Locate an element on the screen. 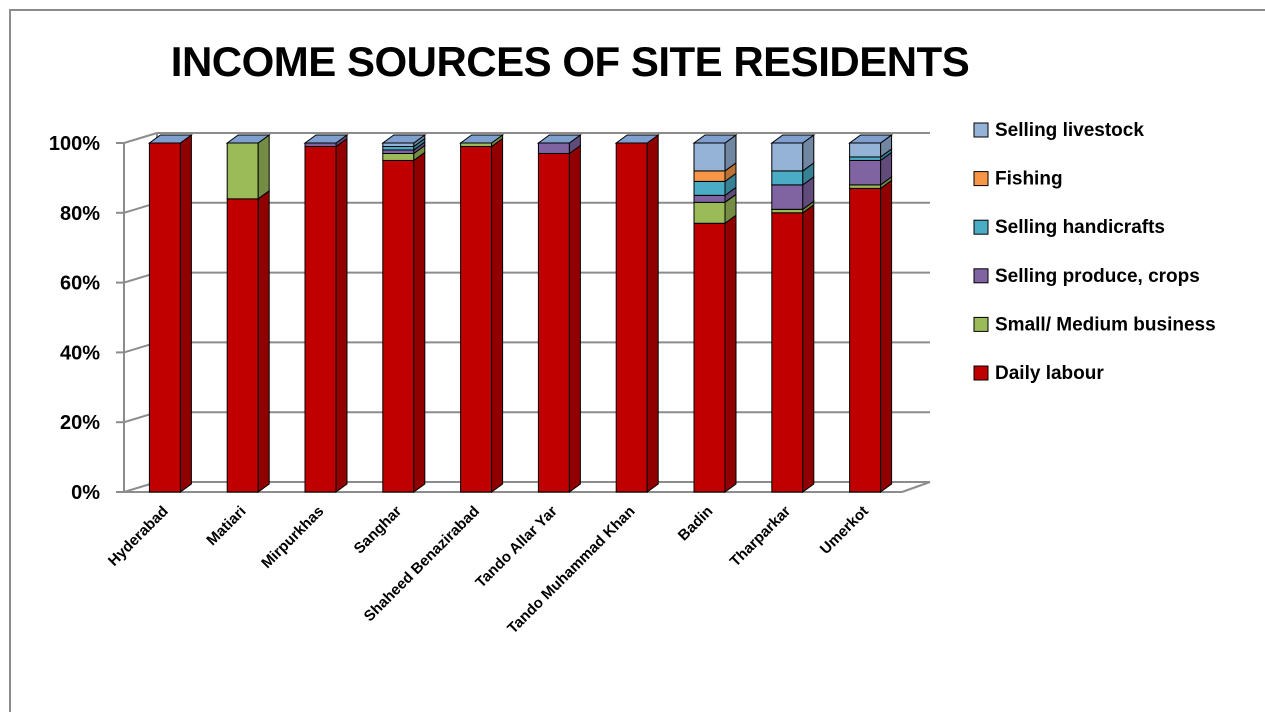 The image size is (1265, 712). y-tick-label: 0% is located at coordinates (85, 493).